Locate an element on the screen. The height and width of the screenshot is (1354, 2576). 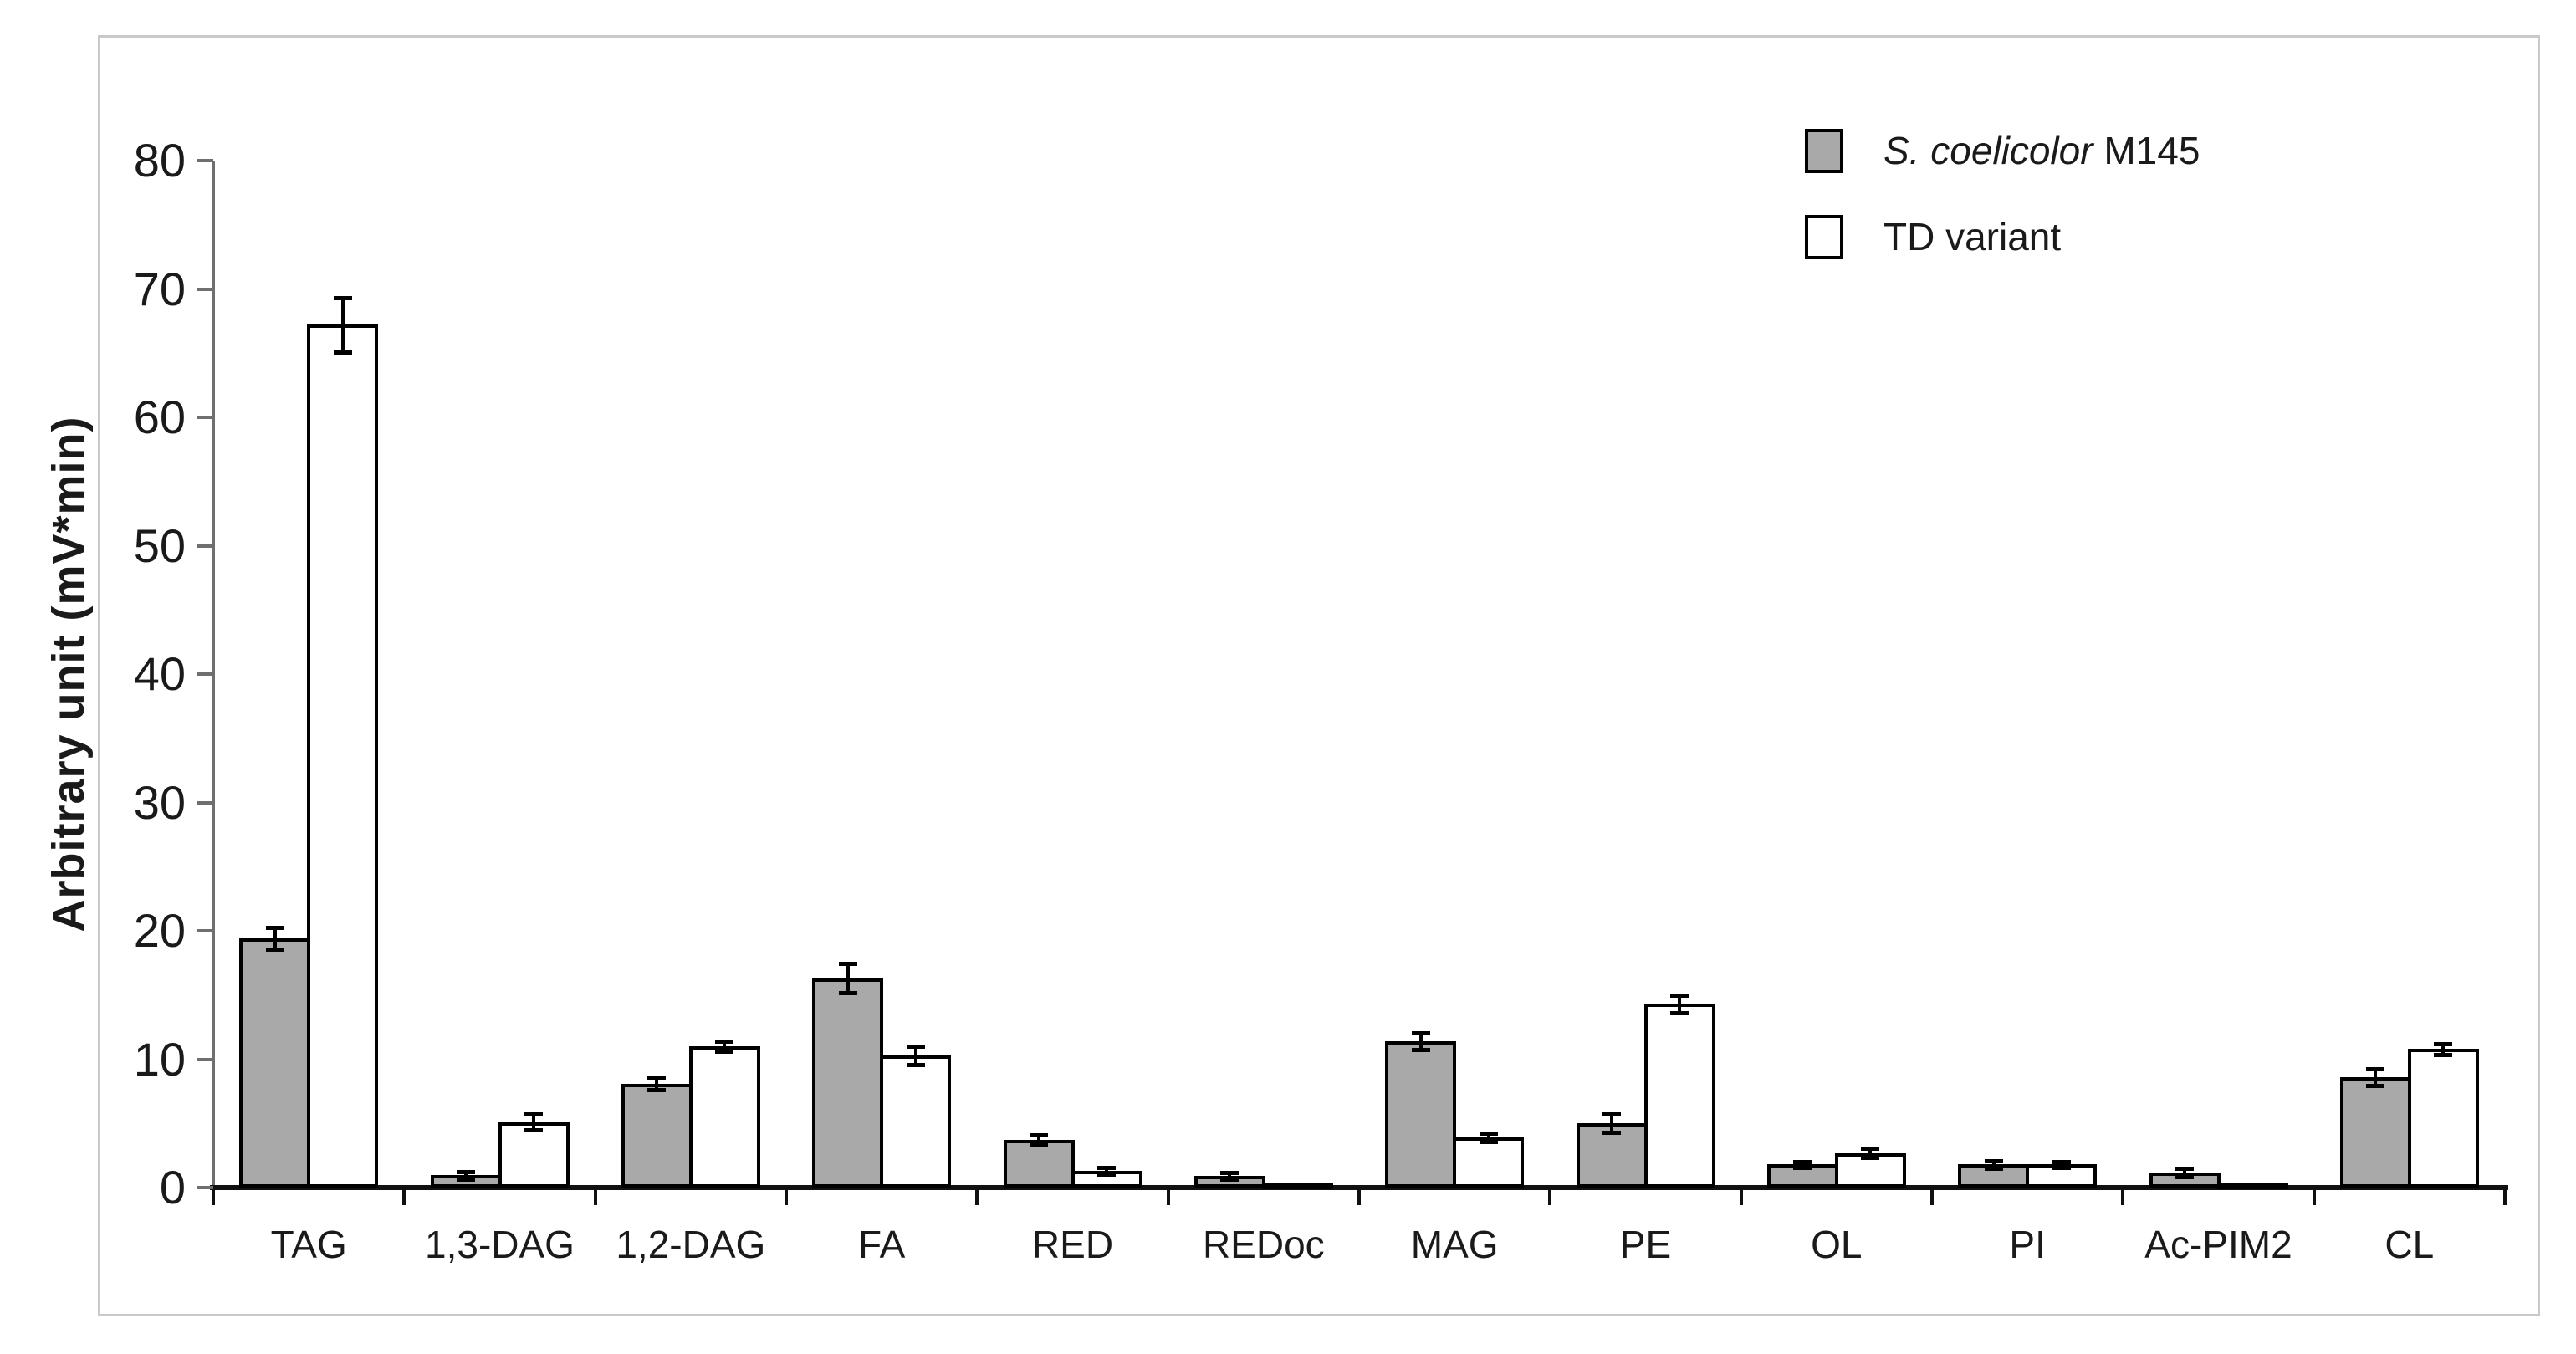
y-tick-label: 60 is located at coordinates (159, 417).